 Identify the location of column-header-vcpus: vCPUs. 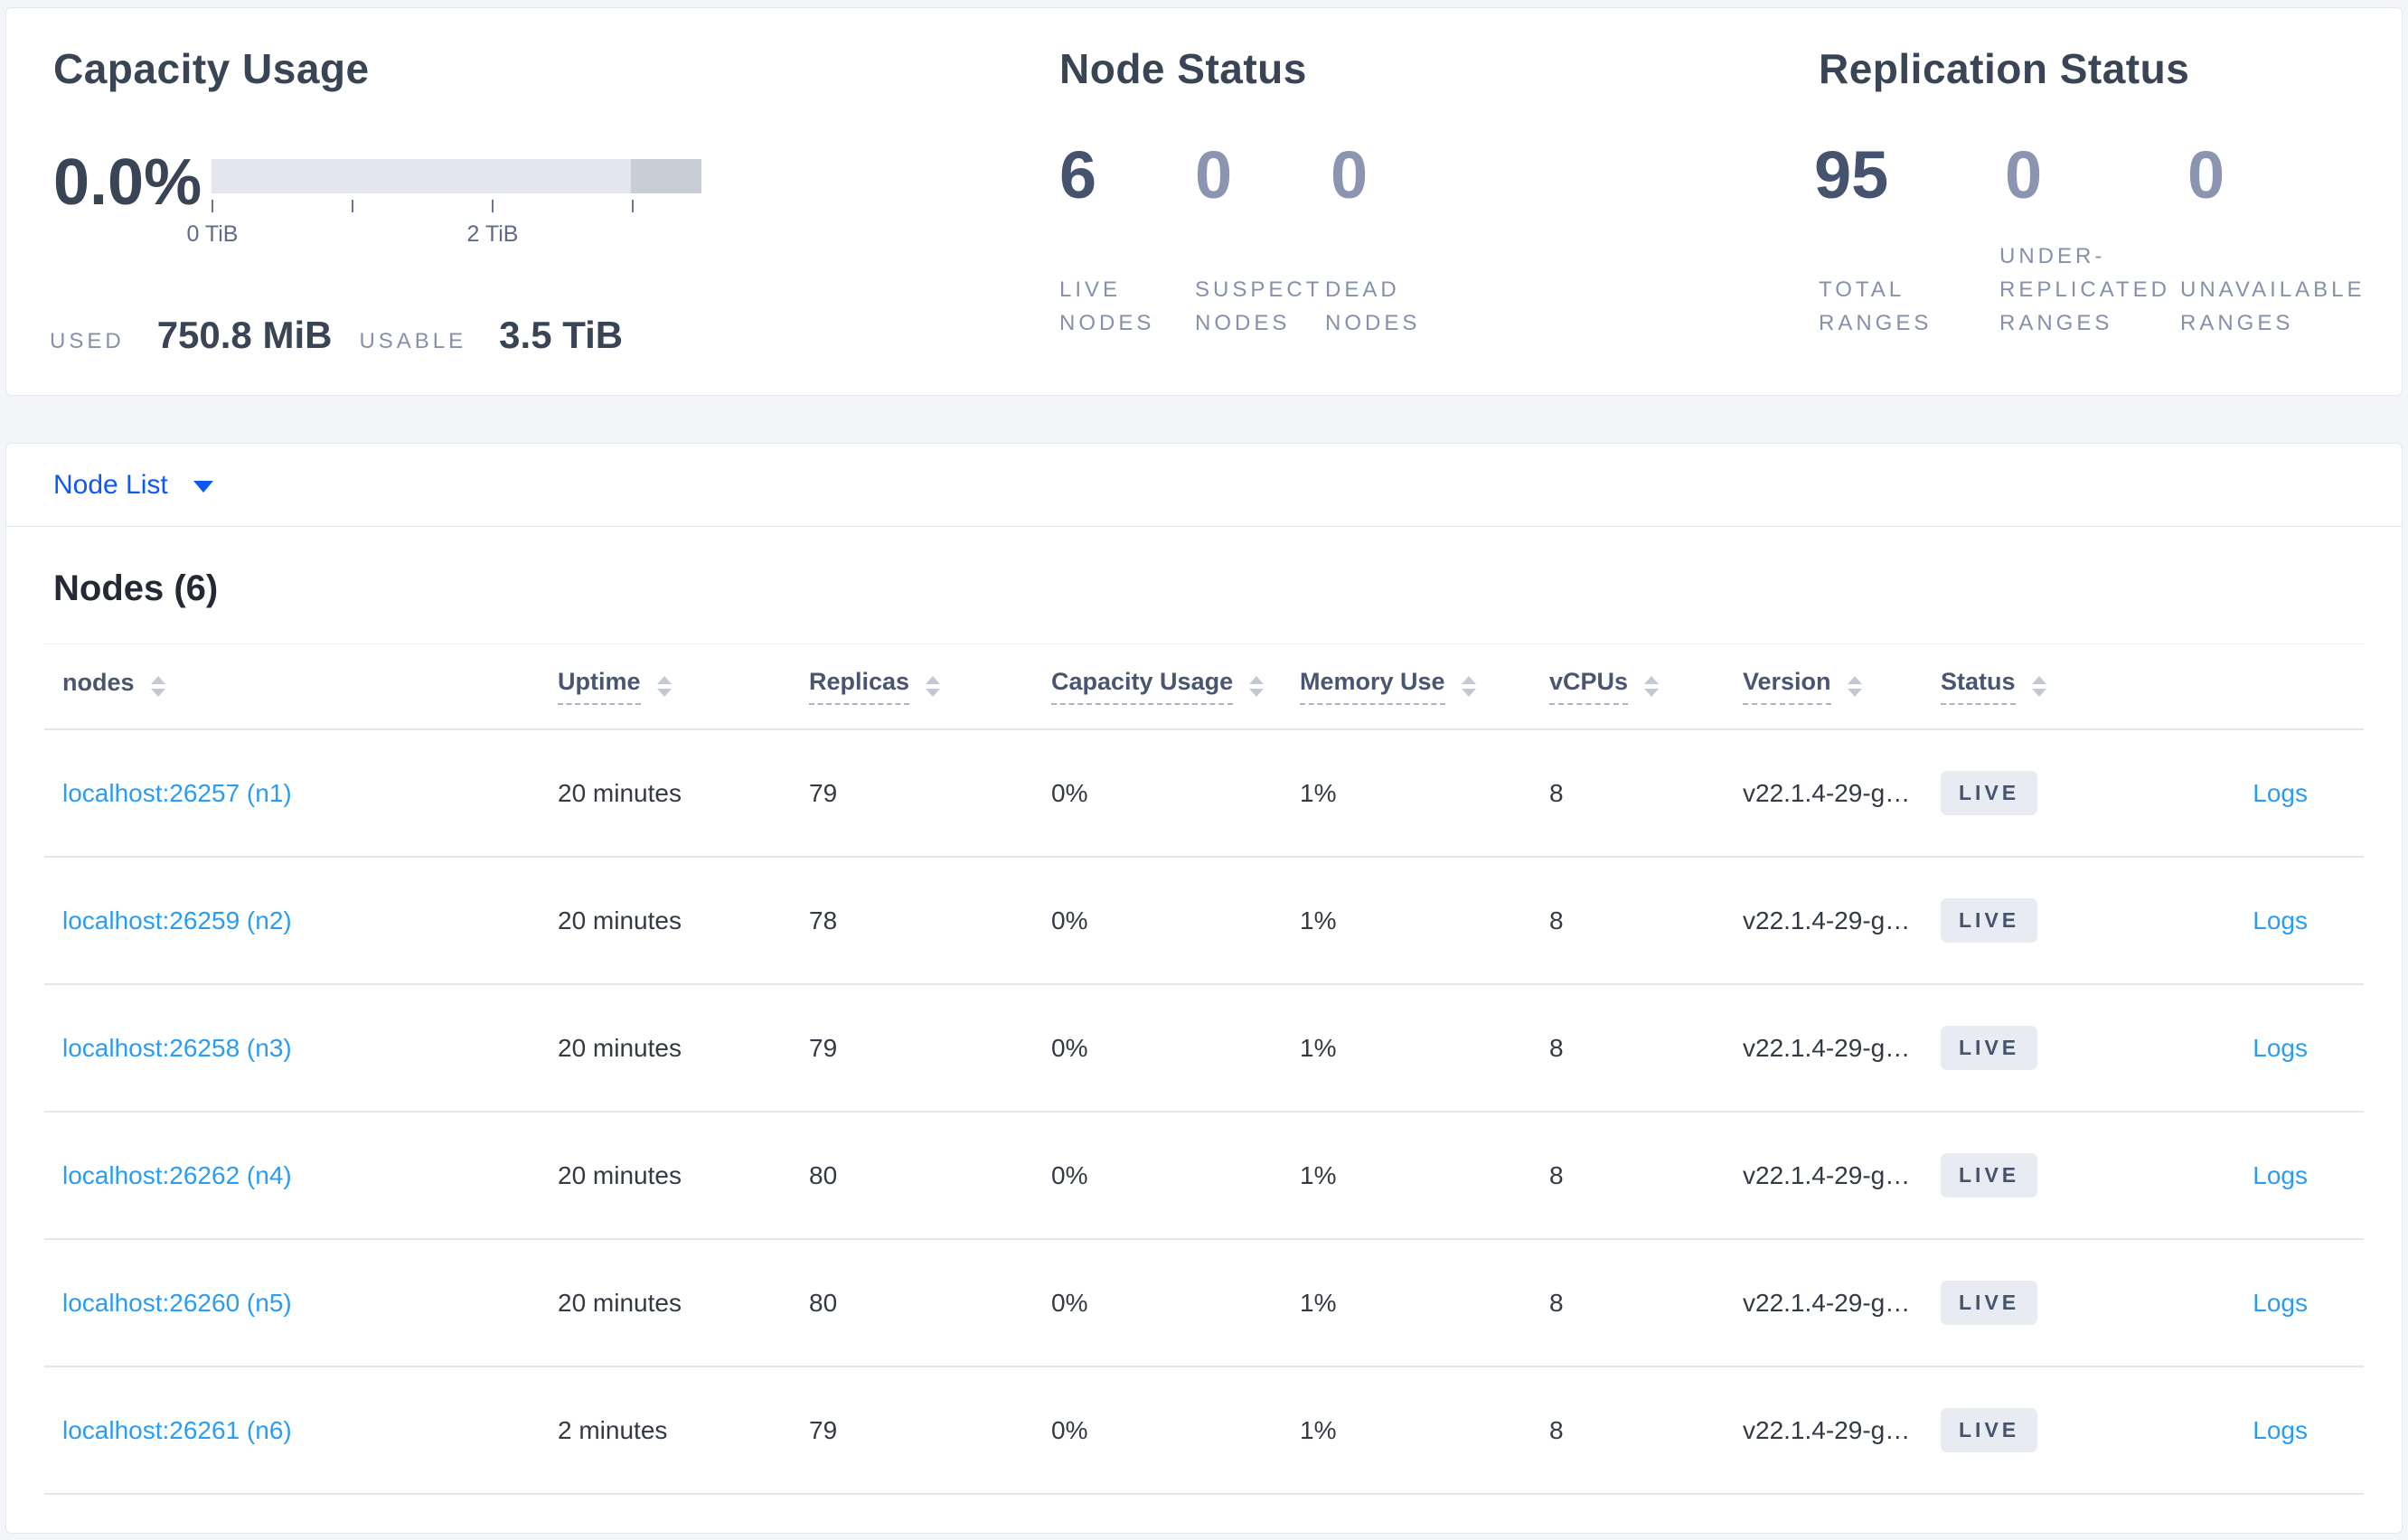
(1646, 686).